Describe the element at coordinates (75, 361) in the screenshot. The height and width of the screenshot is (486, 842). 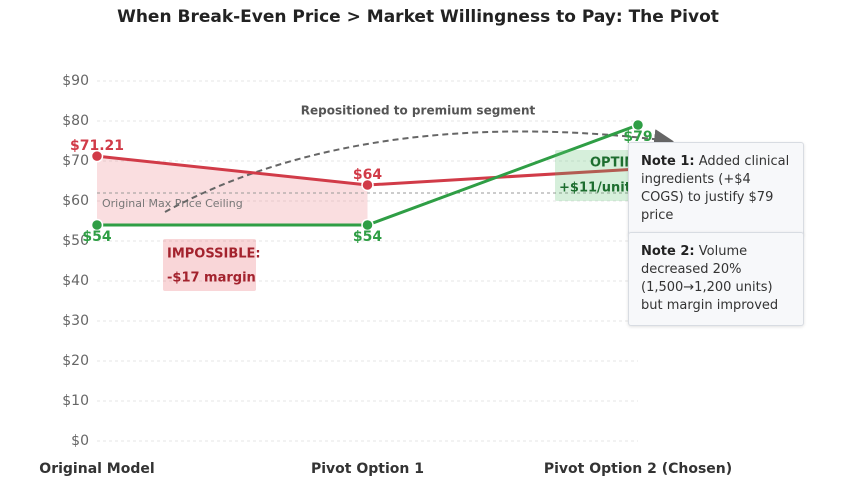
I see `y-tick-label: $20` at that location.